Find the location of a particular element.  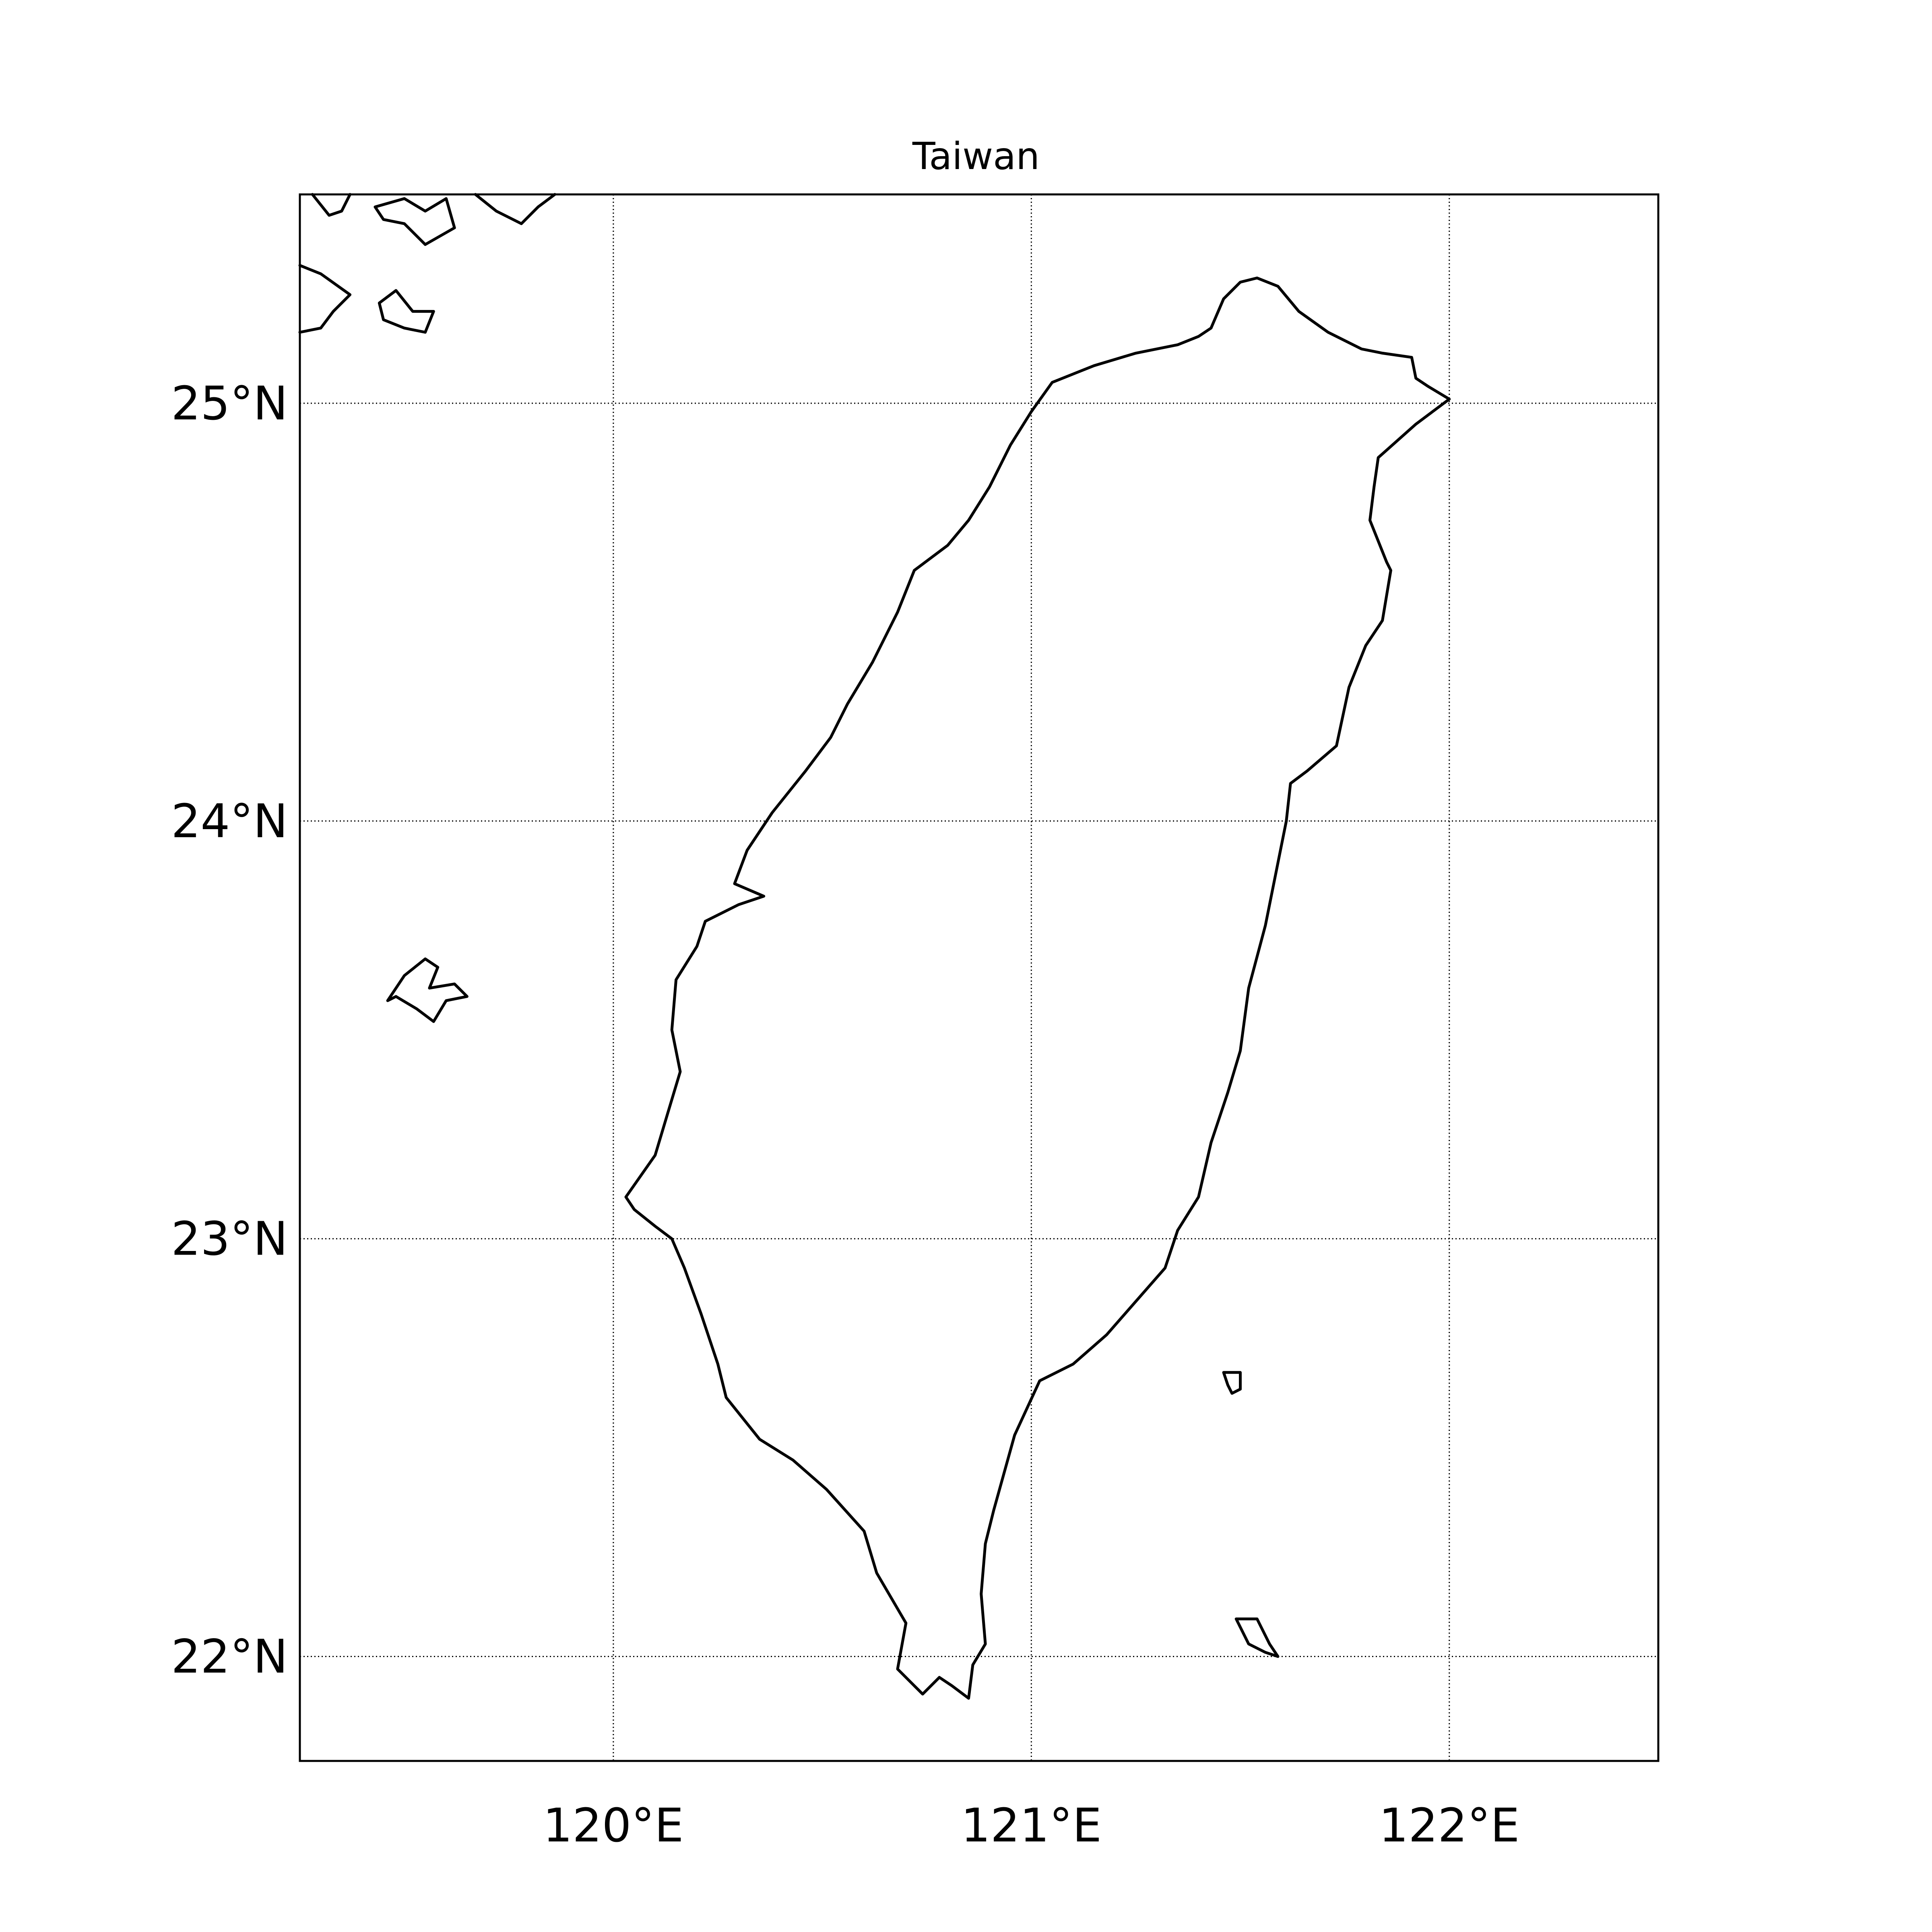

mainland-coast-north is located at coordinates (331, 205).